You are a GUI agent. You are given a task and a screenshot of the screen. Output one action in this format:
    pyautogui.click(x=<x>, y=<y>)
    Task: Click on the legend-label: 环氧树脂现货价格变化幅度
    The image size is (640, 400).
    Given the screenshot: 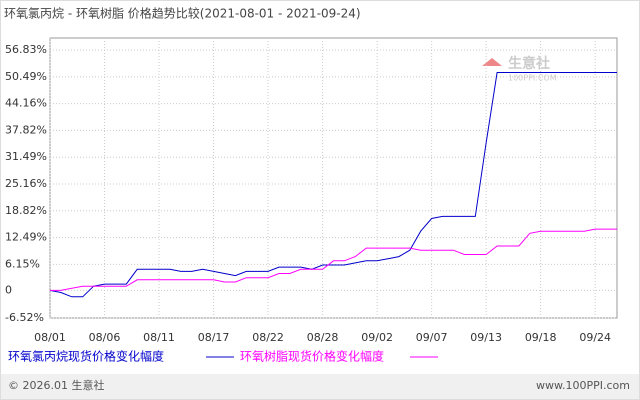 What is the action you would take?
    pyautogui.click(x=312, y=356)
    